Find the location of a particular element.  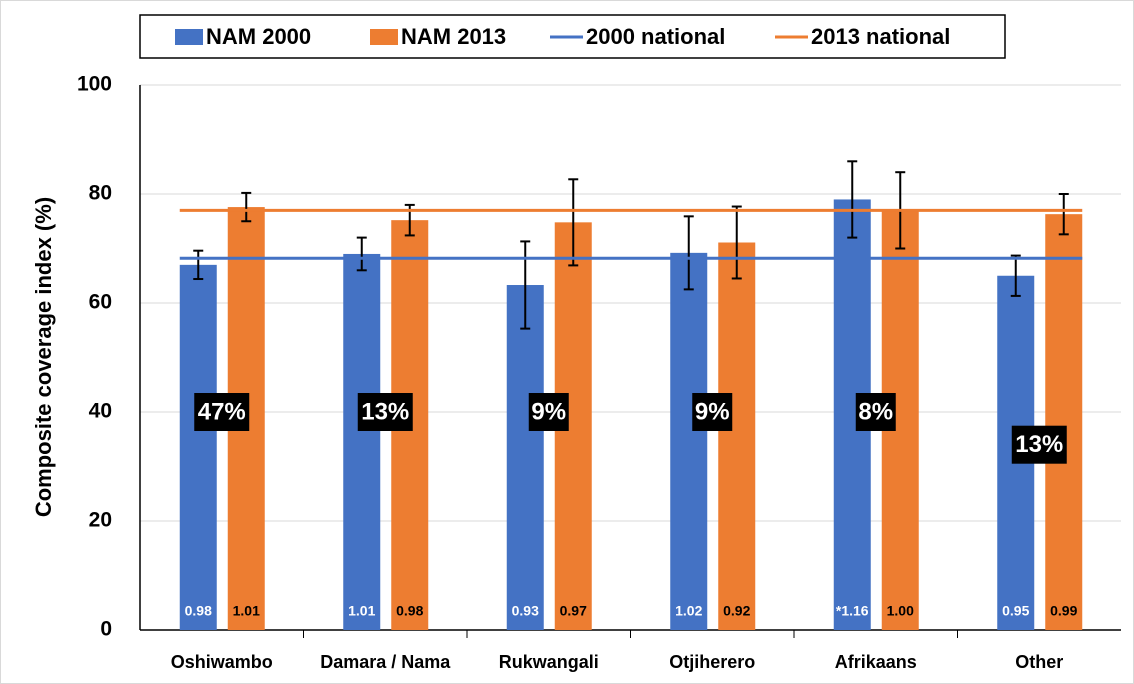

bottom-label: 0.95 is located at coordinates (1015, 611).